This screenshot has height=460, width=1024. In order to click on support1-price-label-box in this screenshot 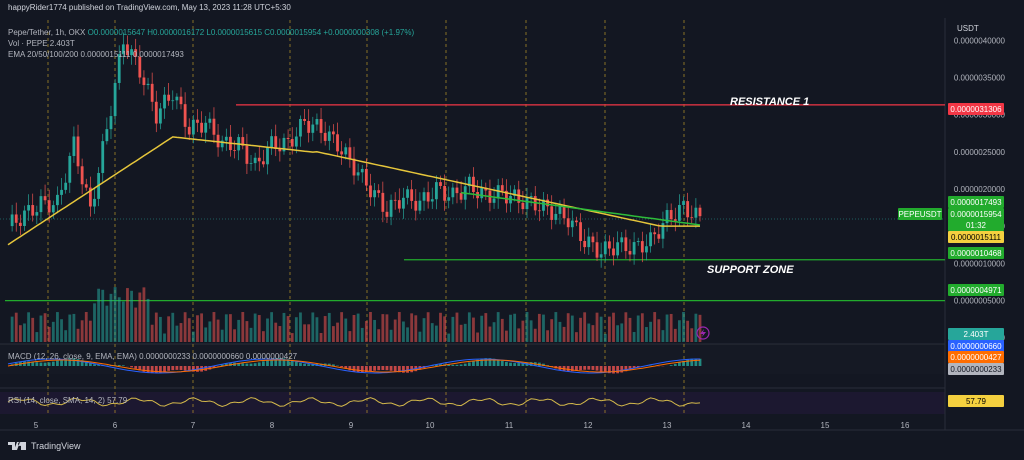, I will do `click(976, 253)`.